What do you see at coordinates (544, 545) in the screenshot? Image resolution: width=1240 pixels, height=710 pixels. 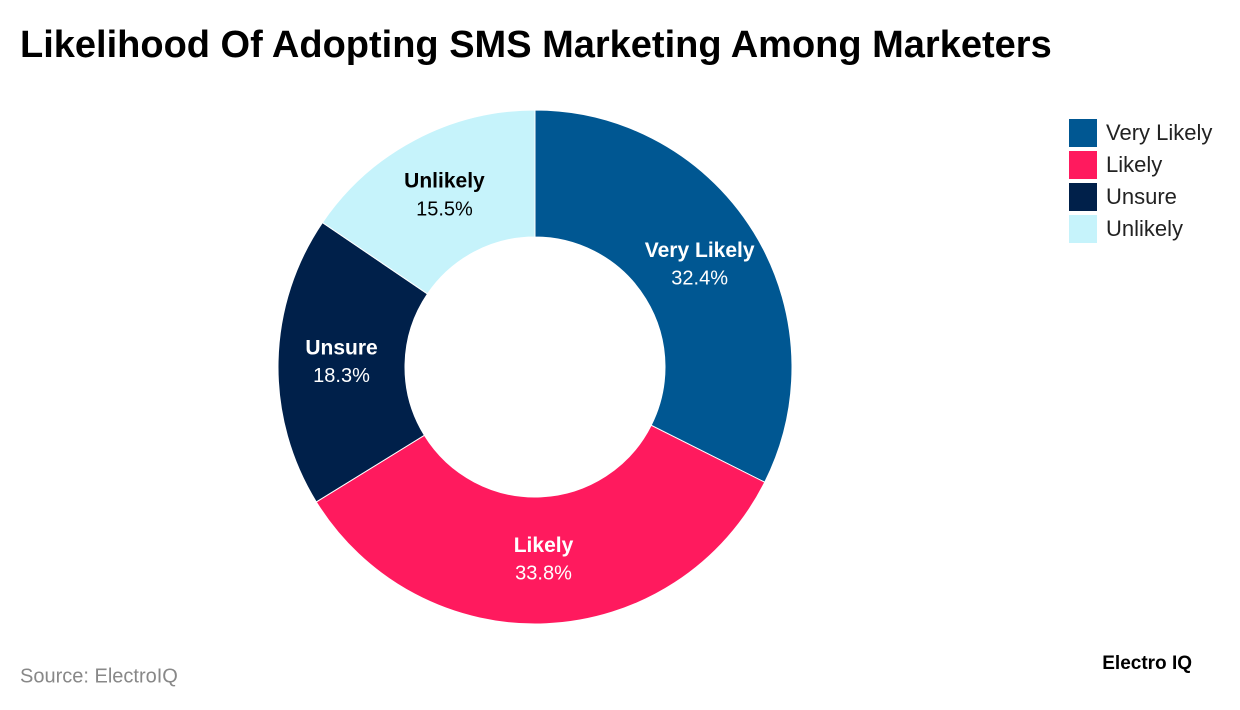 I see `slice-name: Likely` at bounding box center [544, 545].